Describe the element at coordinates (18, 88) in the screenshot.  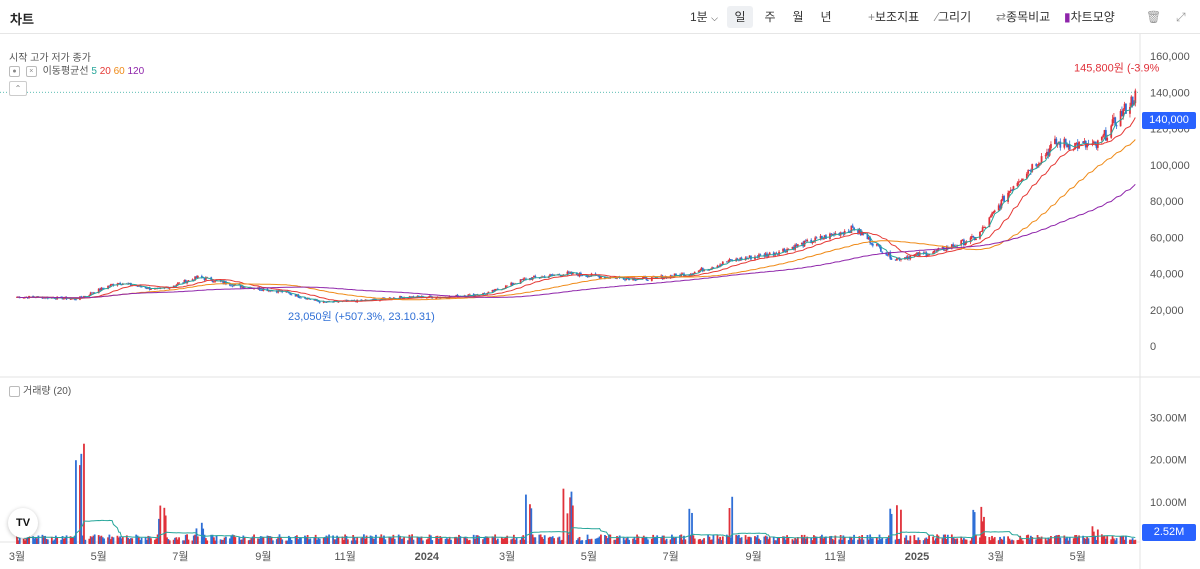
I see `collapse-legend-button: ⌃` at that location.